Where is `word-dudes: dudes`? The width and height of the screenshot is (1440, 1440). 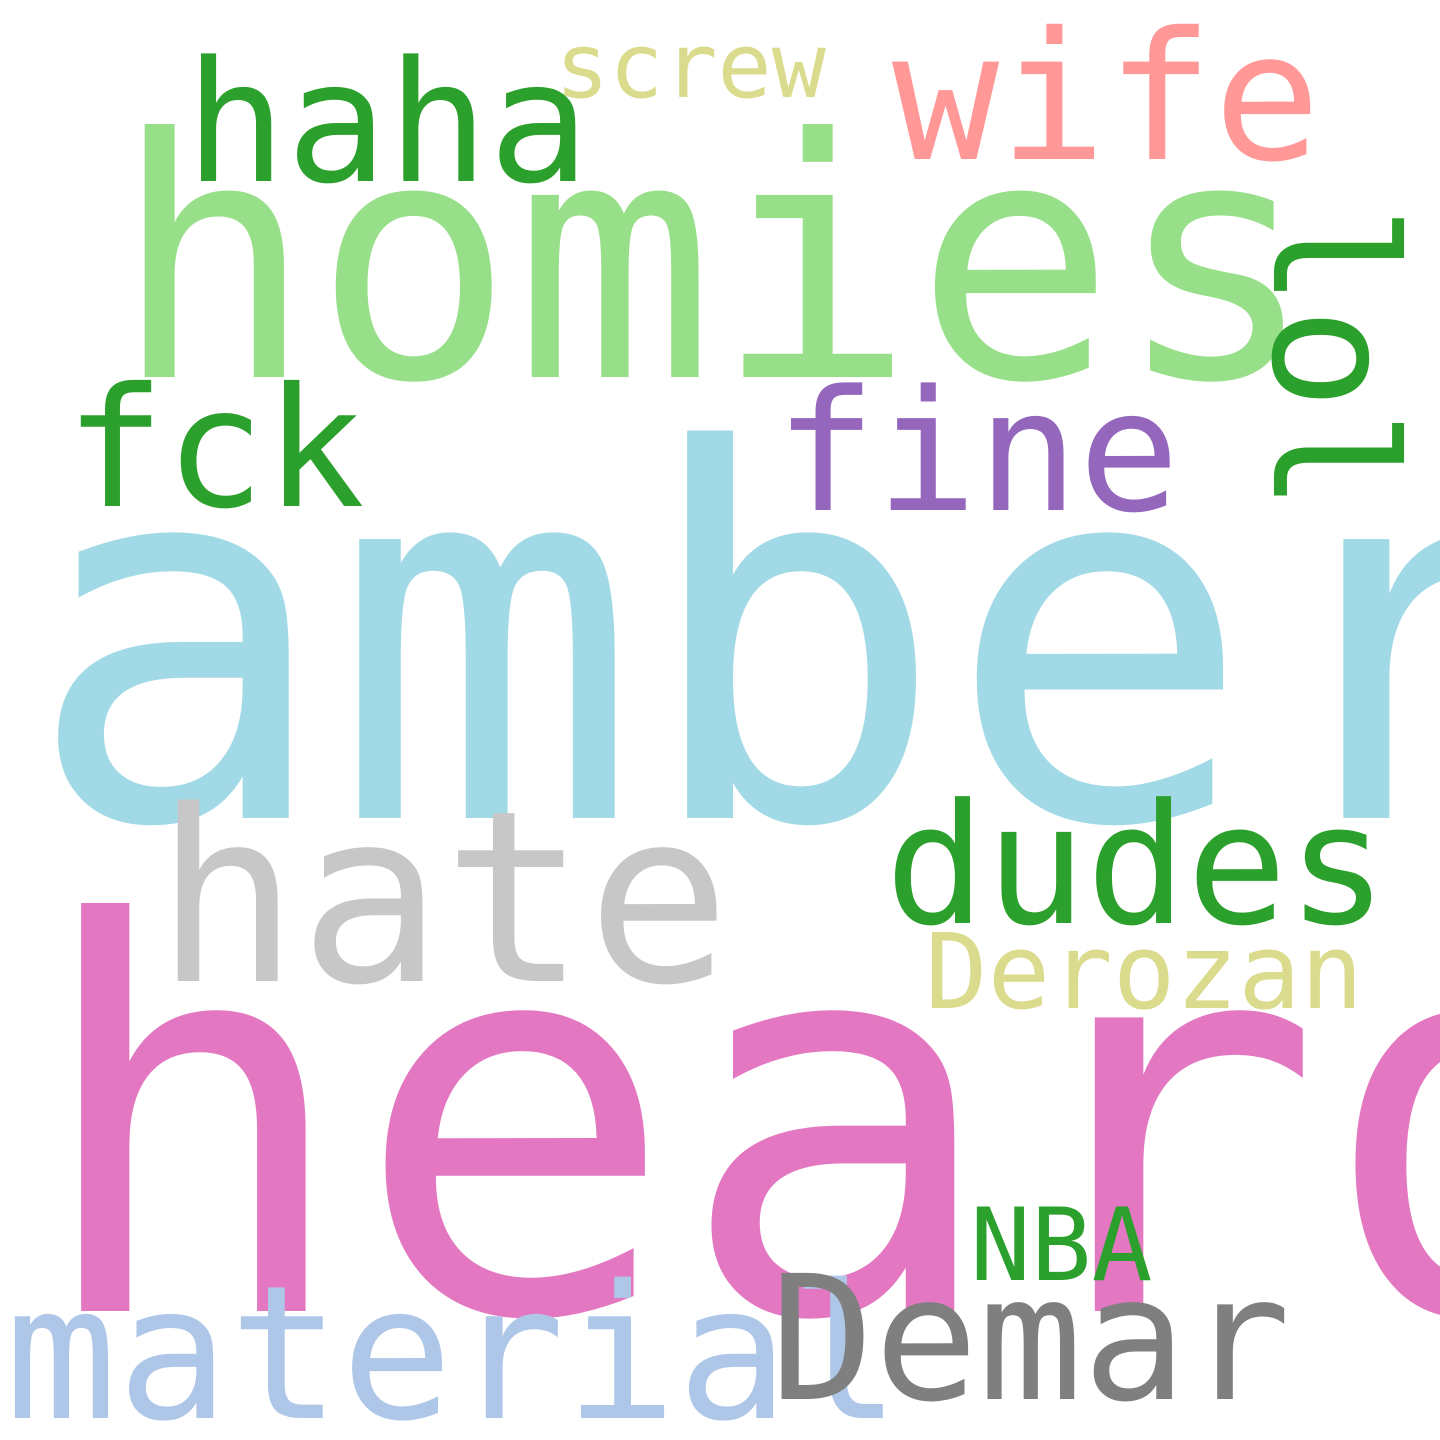 word-dudes: dudes is located at coordinates (1136, 866).